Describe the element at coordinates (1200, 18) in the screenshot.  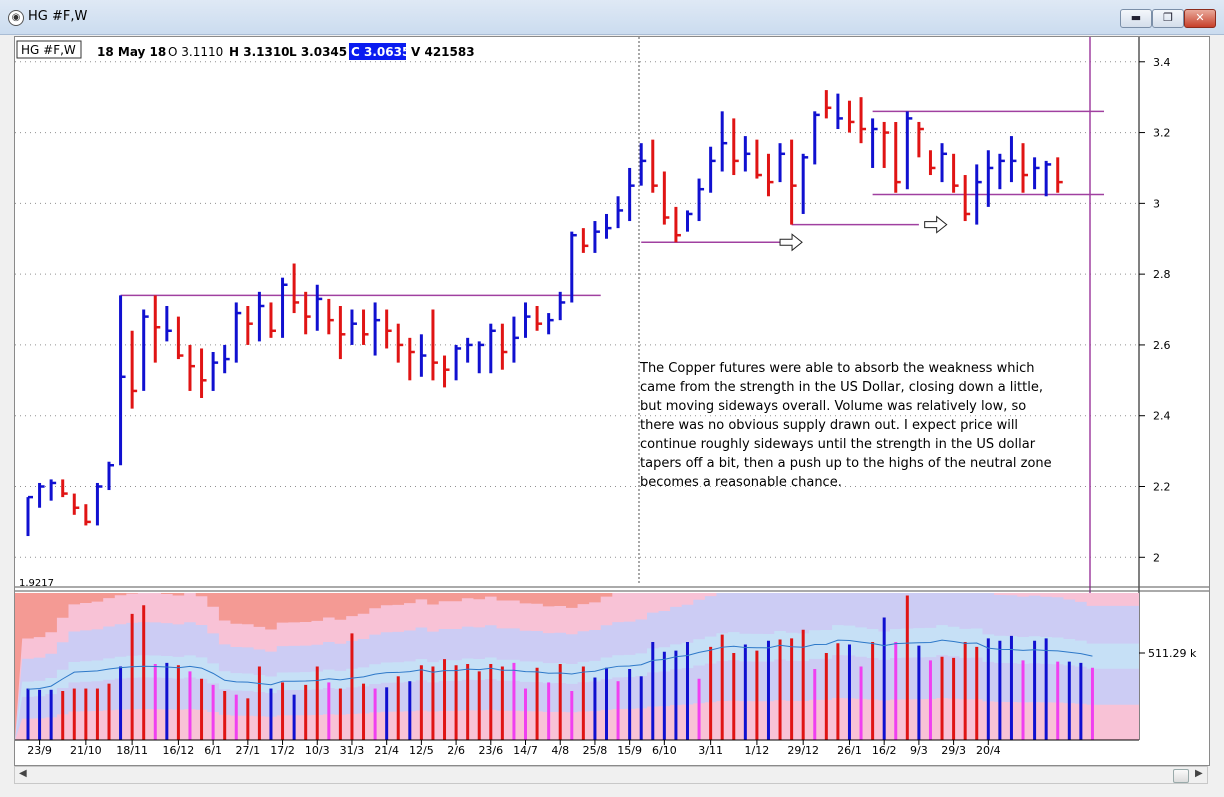
I see `close-button: ✕` at that location.